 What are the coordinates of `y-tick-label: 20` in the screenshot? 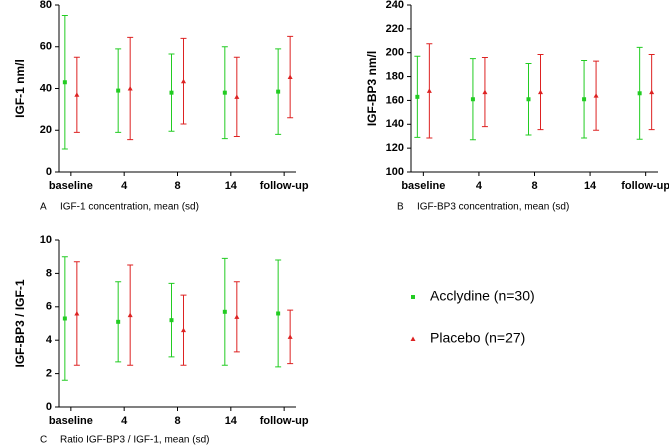 It's located at (46, 130).